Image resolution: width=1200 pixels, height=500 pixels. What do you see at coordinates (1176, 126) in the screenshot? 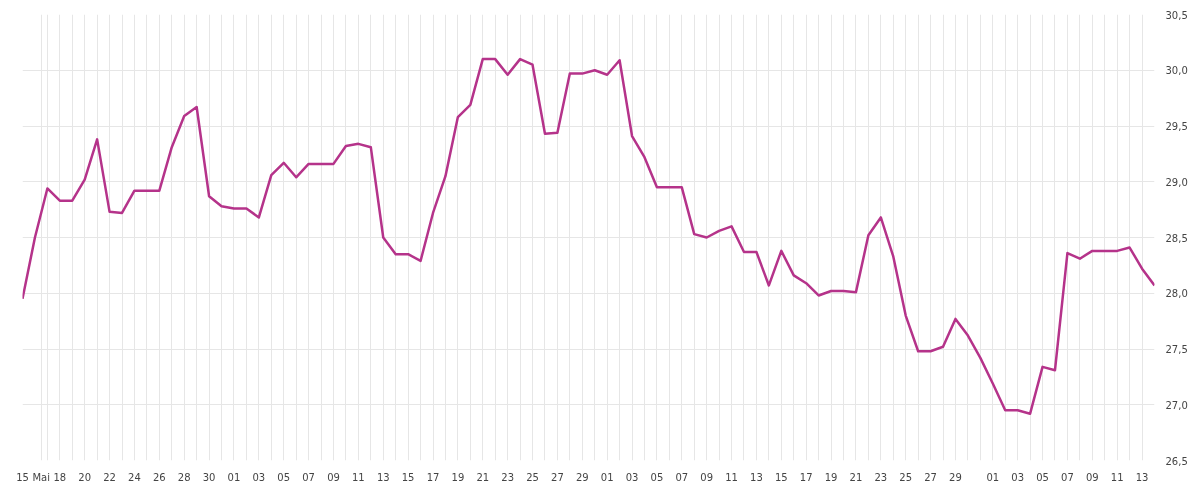
I see `y-tick-label: 29,5` at bounding box center [1176, 126].